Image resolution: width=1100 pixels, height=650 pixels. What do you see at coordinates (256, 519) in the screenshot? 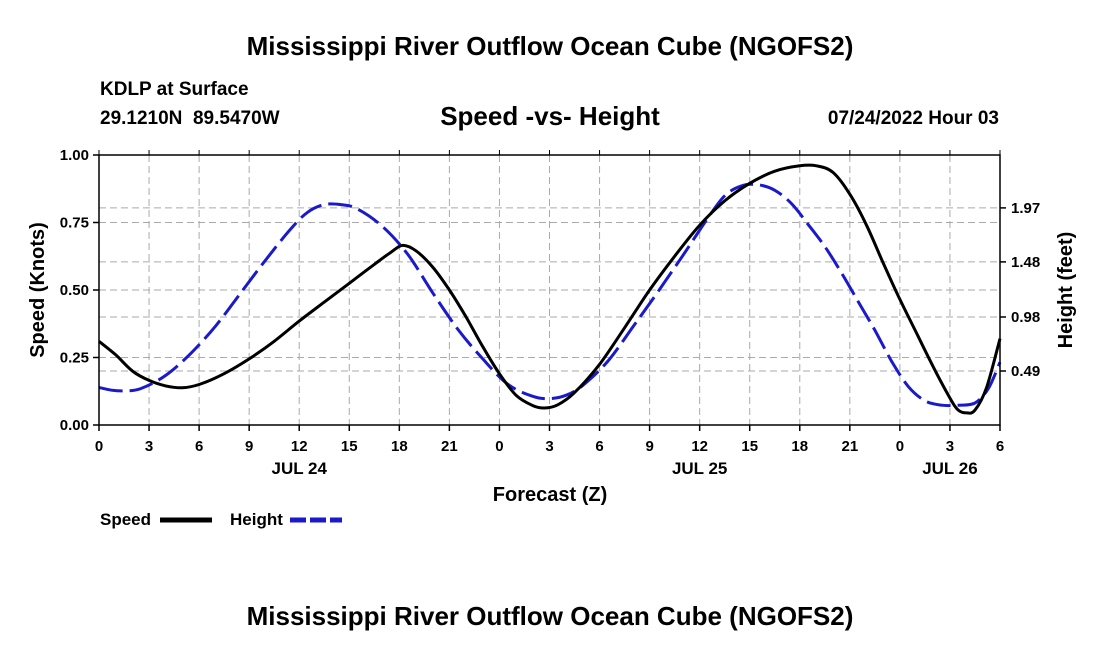
I see `legend-height-label: Height` at bounding box center [256, 519].